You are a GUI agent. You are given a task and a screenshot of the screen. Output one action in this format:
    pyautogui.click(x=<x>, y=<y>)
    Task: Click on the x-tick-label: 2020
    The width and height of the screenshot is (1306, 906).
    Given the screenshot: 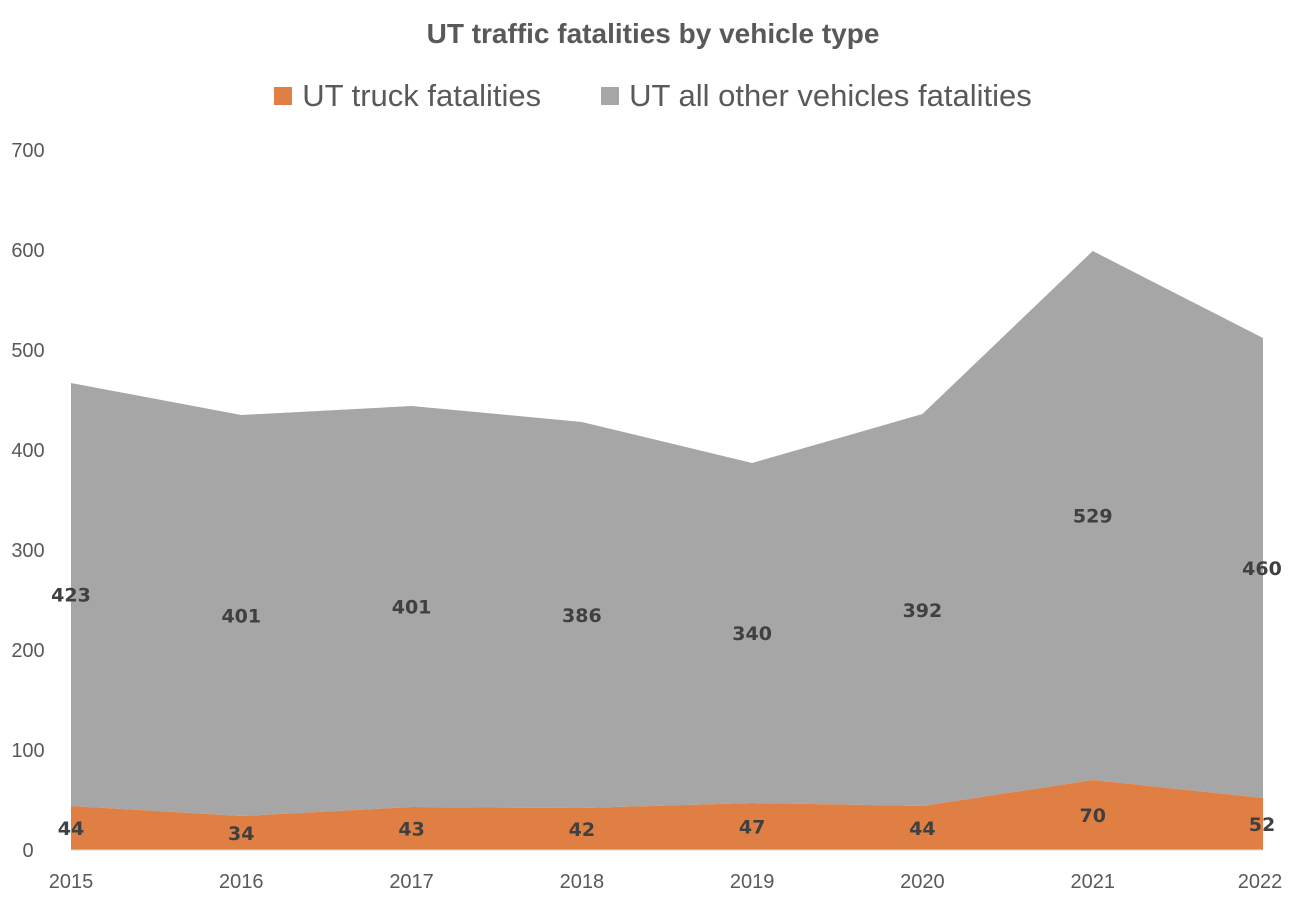 What is the action you would take?
    pyautogui.click(x=922, y=882)
    